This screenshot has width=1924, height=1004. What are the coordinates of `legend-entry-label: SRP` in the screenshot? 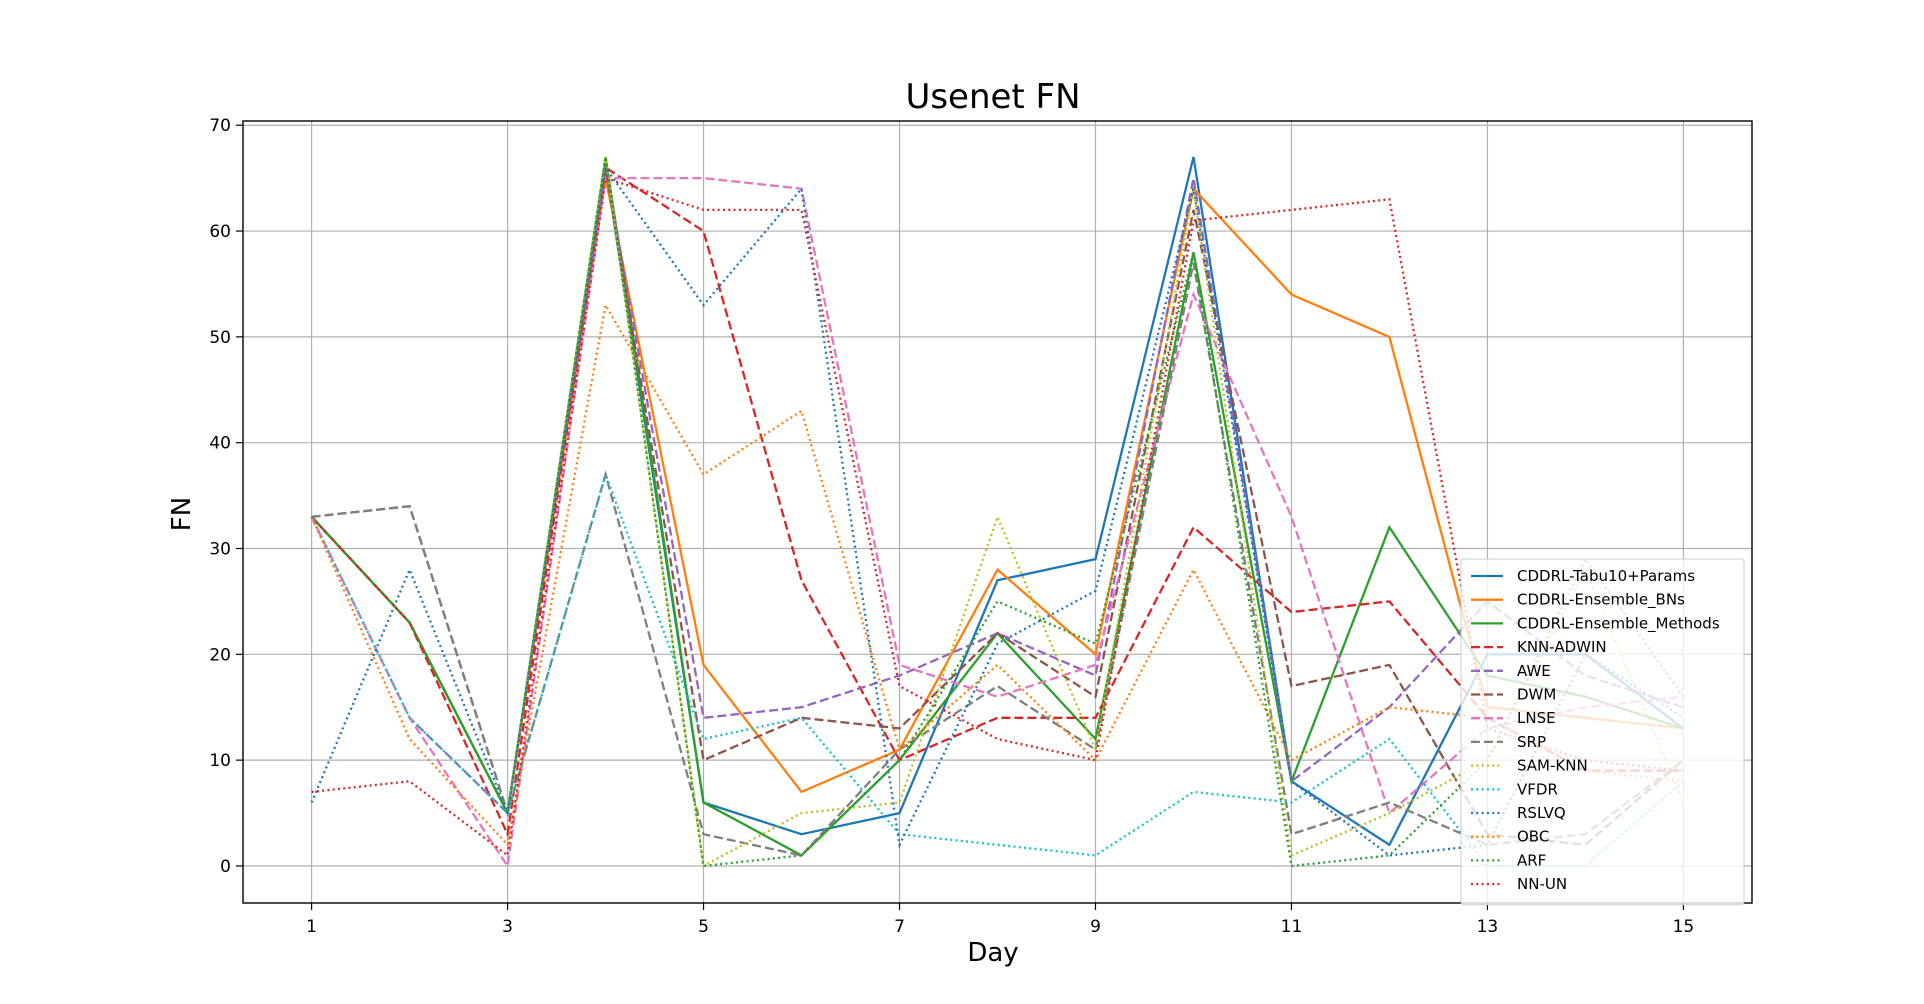 It's located at (1531, 742).